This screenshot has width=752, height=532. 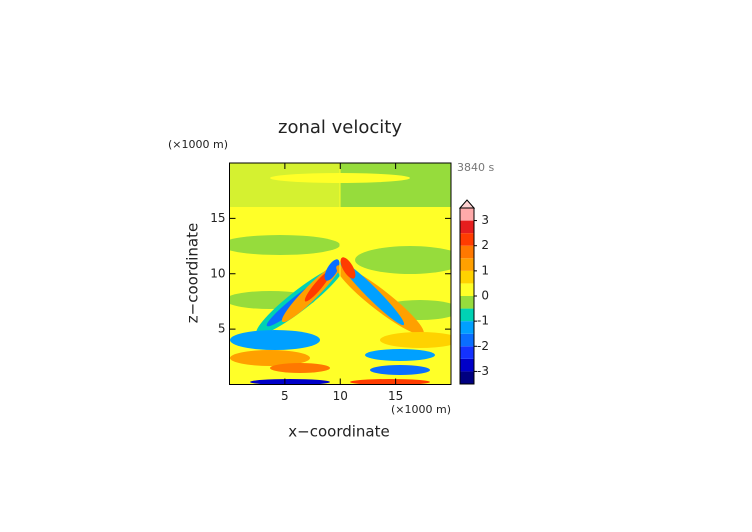 I want to click on time-label: 3840 s, so click(x=475, y=167).